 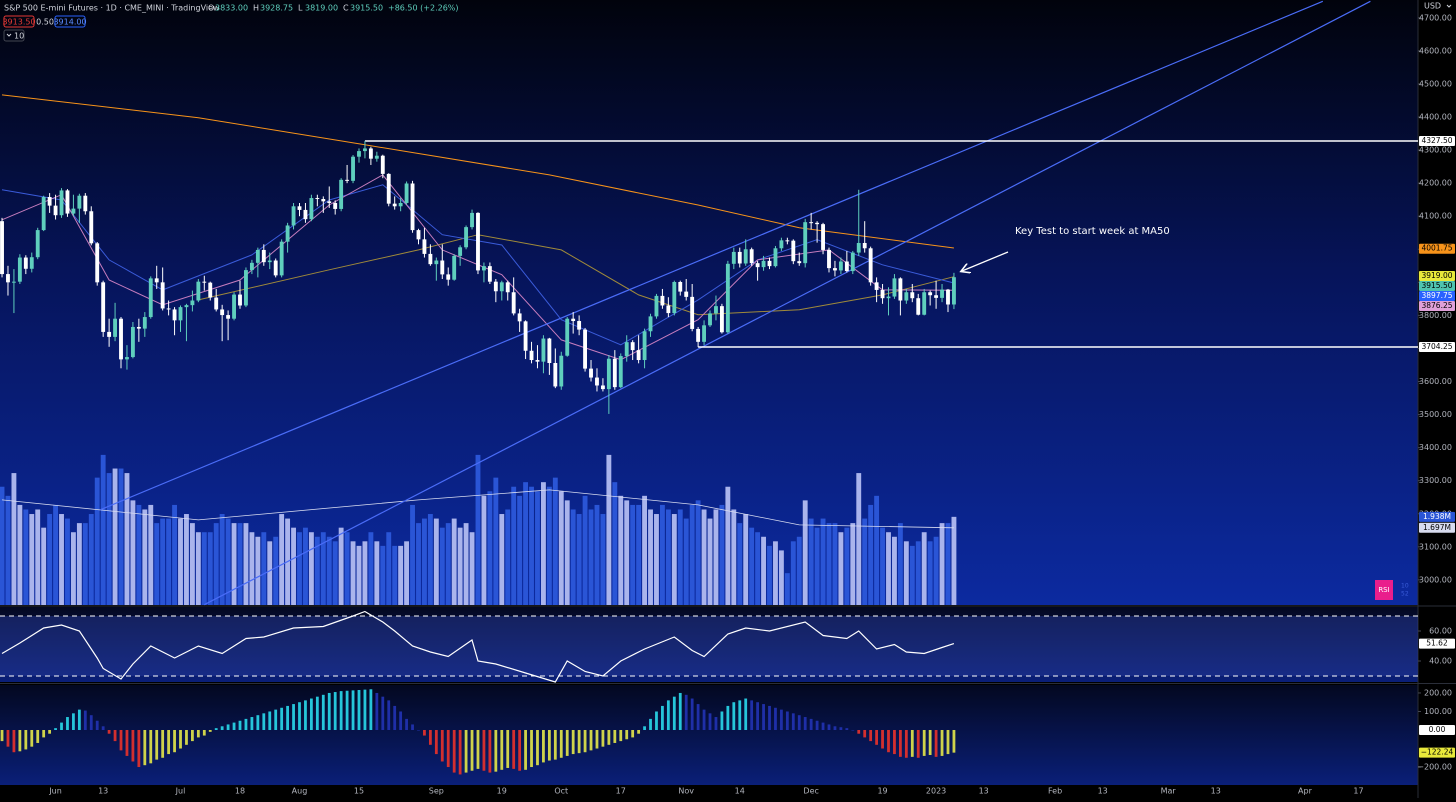 I want to click on collapse-box, so click(x=14, y=35).